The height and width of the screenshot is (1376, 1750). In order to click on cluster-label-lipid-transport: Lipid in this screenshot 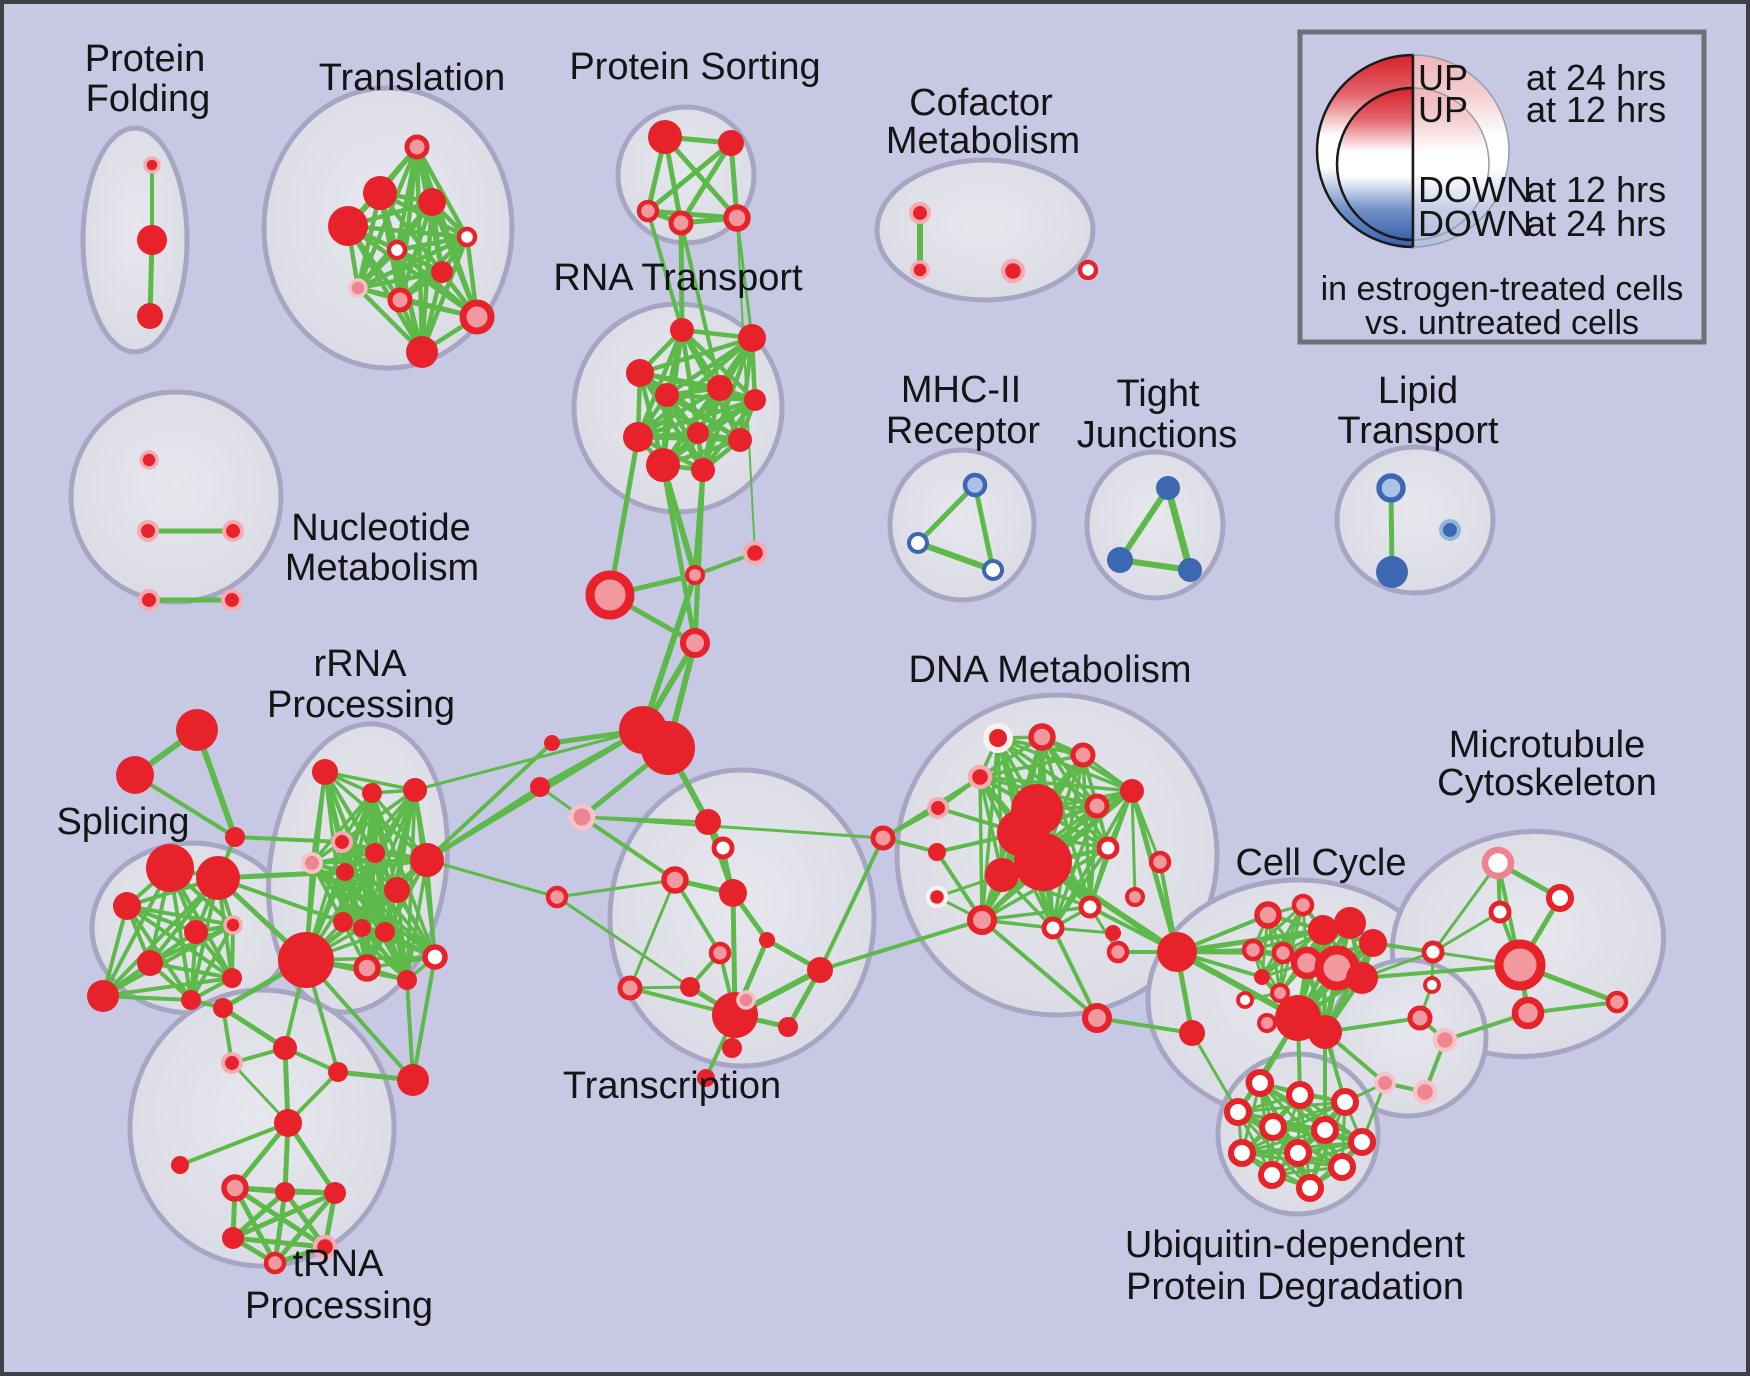, I will do `click(1418, 391)`.